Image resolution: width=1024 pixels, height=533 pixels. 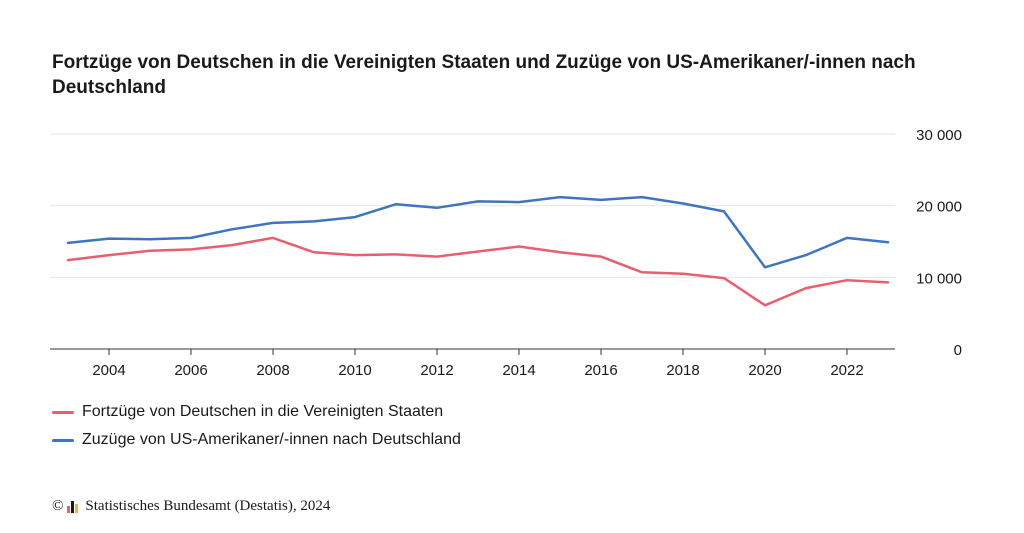 What do you see at coordinates (58, 506) in the screenshot?
I see `copyright-symbol: ©` at bounding box center [58, 506].